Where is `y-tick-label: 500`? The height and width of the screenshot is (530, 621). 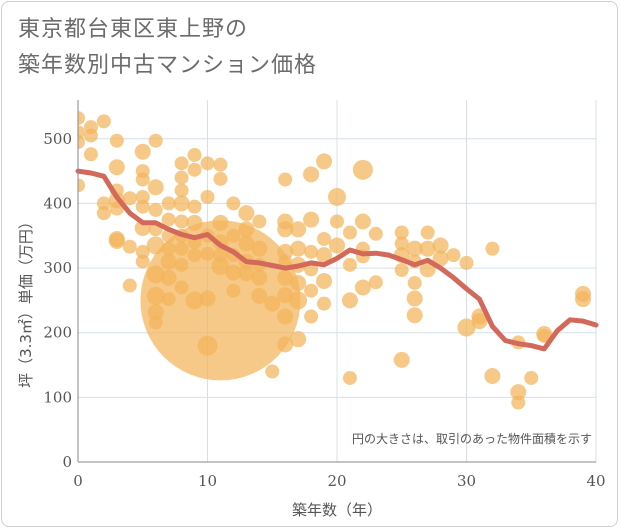
y-tick-label: 500 is located at coordinates (57, 139).